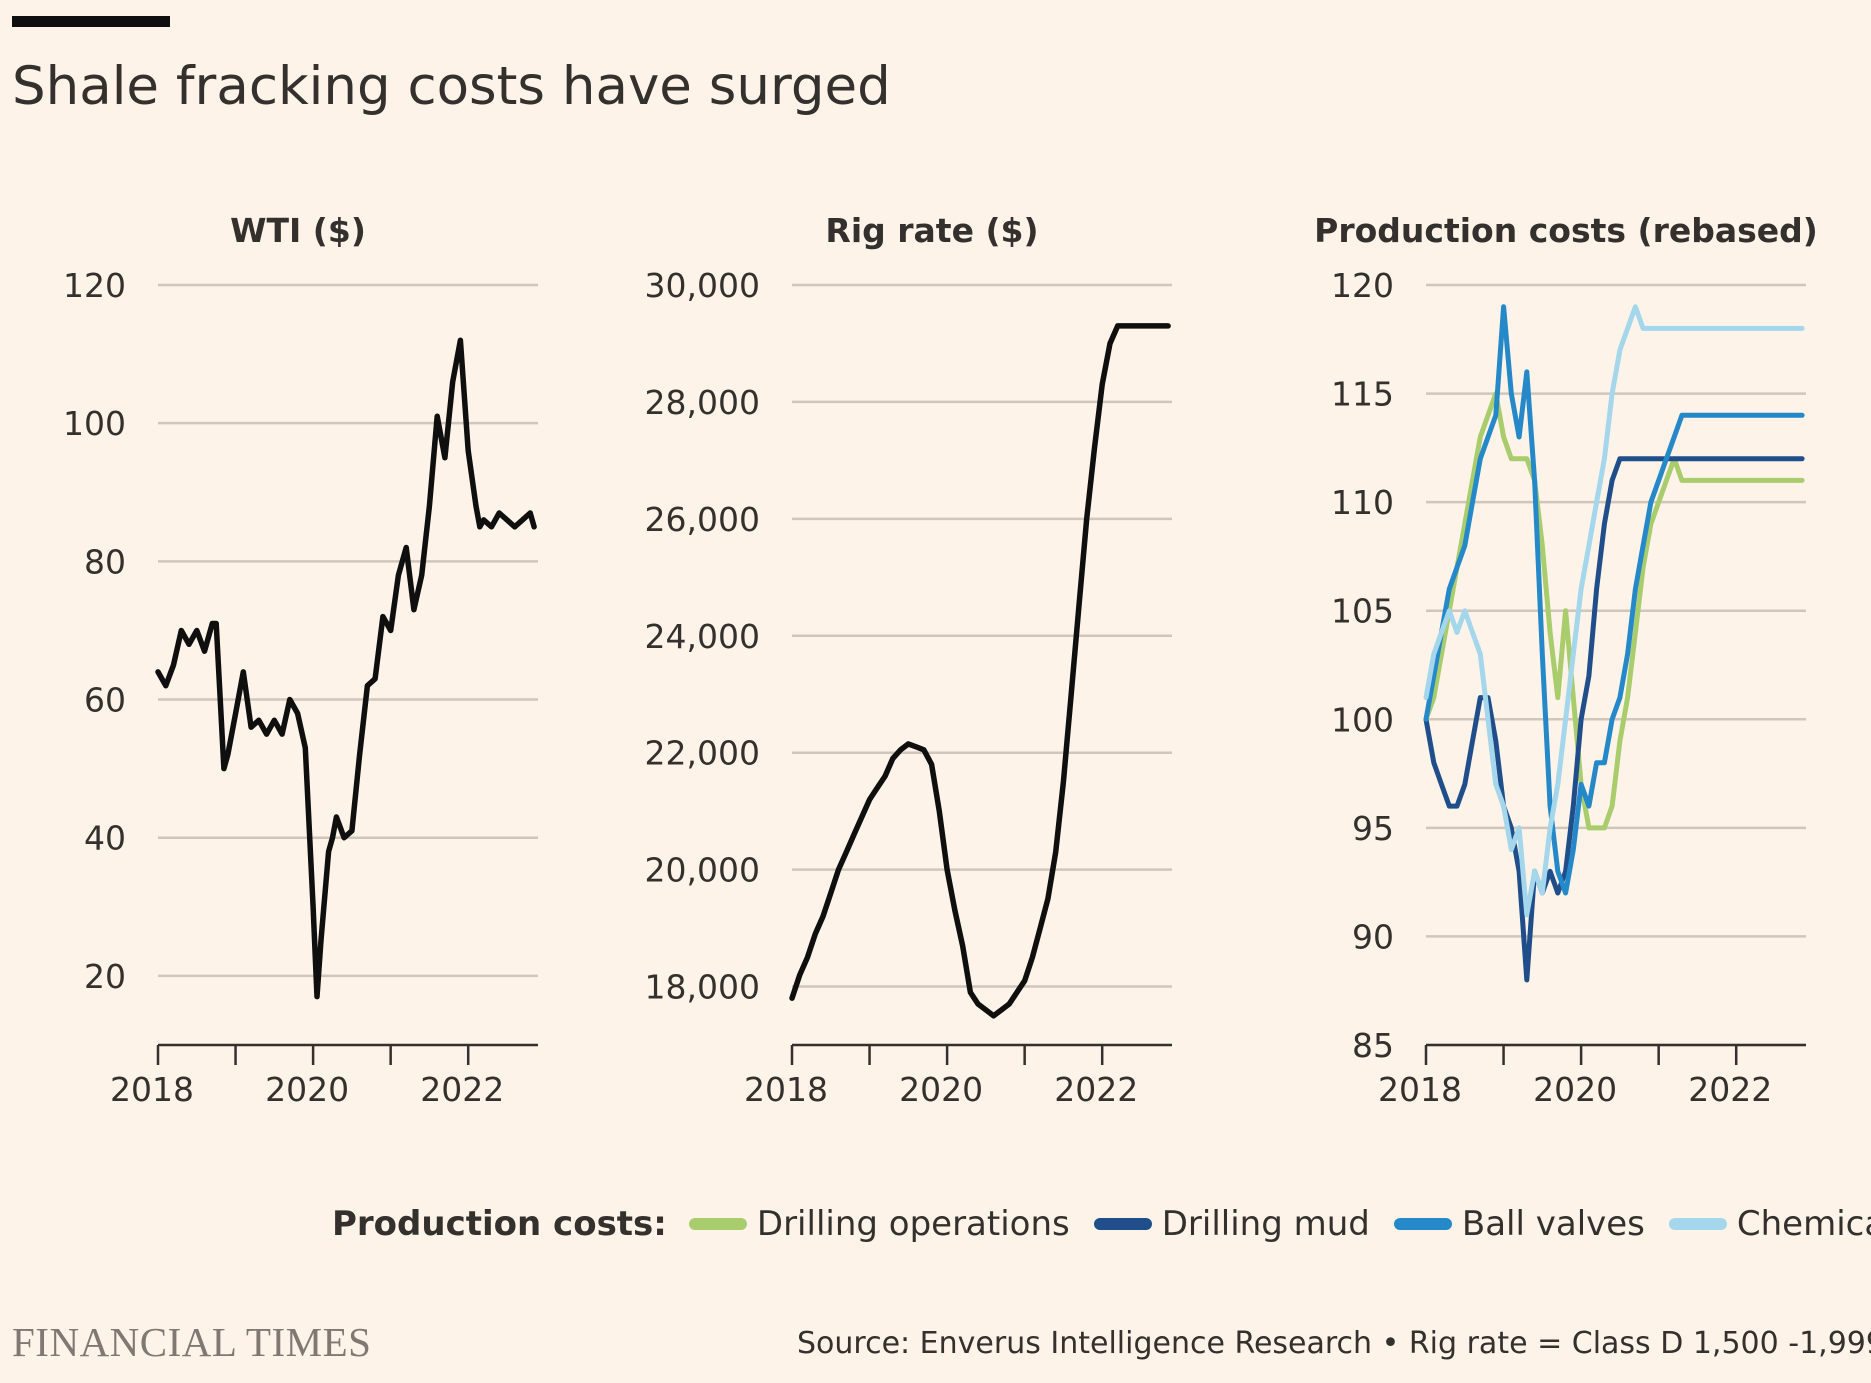 This screenshot has height=1383, width=1871. Describe the element at coordinates (1362, 394) in the screenshot. I see `panel3-ytick-label-115: 115` at that location.